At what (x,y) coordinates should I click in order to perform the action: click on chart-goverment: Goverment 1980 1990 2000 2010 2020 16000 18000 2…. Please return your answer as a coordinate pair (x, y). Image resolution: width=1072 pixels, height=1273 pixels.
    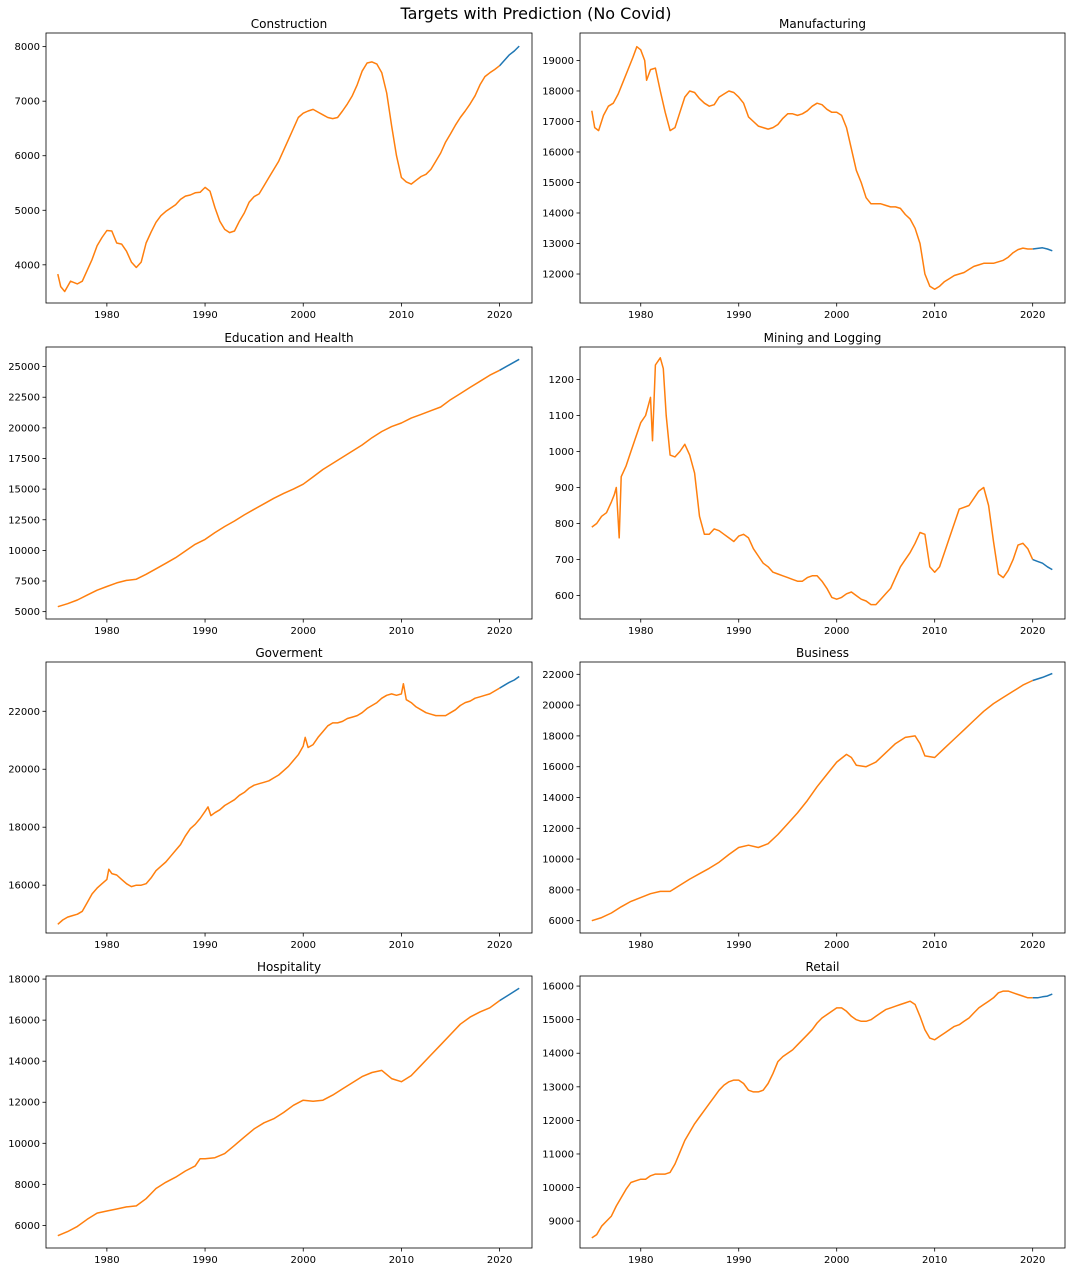
    Looking at the image, I should click on (270, 798).